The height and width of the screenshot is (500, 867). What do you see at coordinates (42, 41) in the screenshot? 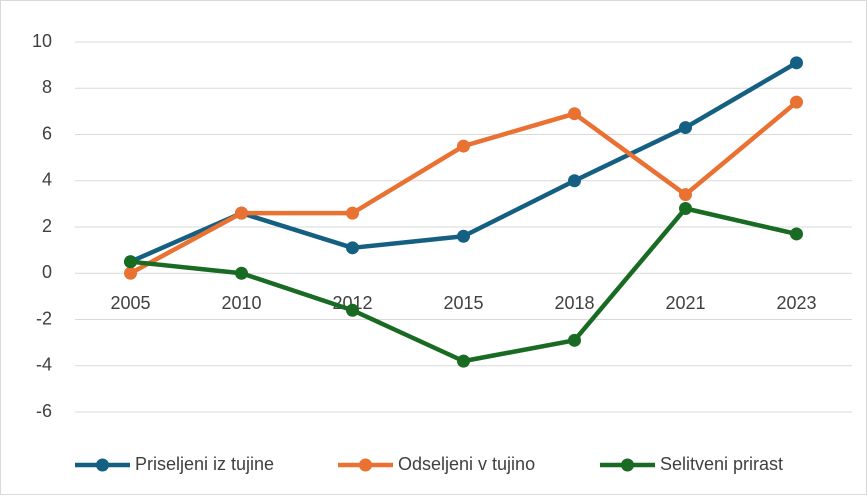
I see `y-tick-label: 10` at bounding box center [42, 41].